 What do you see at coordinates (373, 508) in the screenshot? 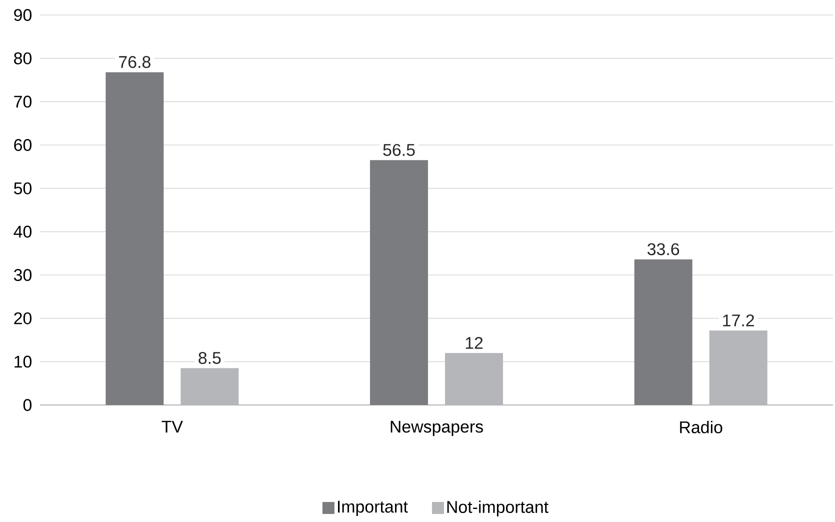
I see `legend-label: Important` at bounding box center [373, 508].